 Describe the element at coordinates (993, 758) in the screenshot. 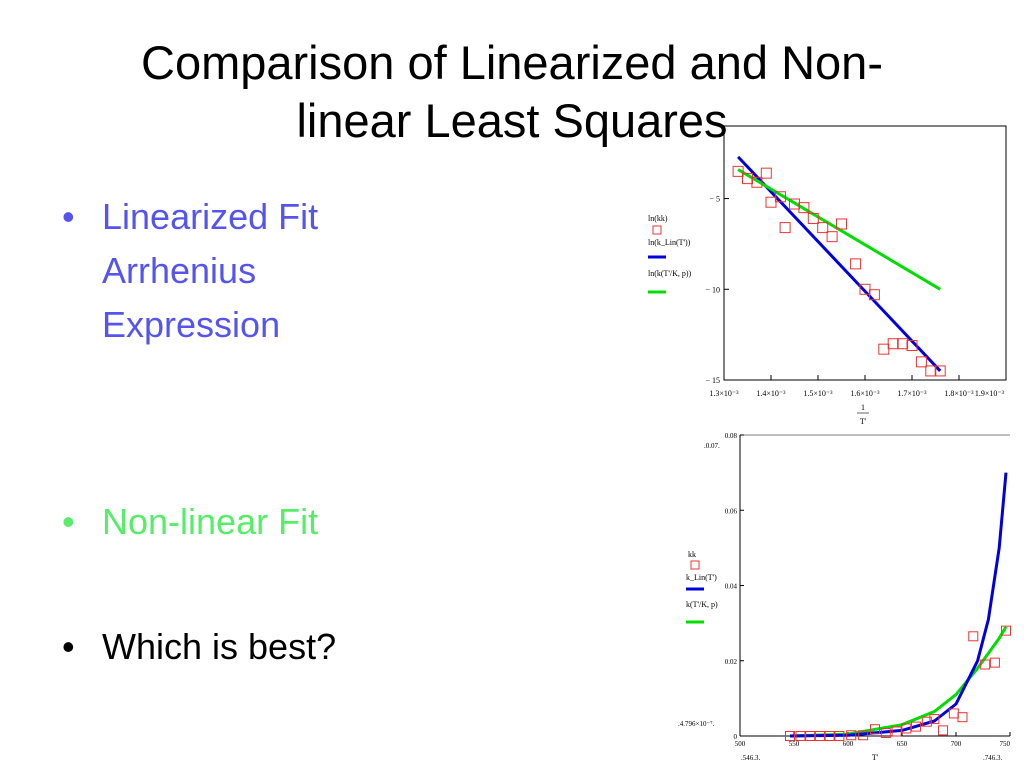

I see `x-range-max-label: .746.3.` at that location.